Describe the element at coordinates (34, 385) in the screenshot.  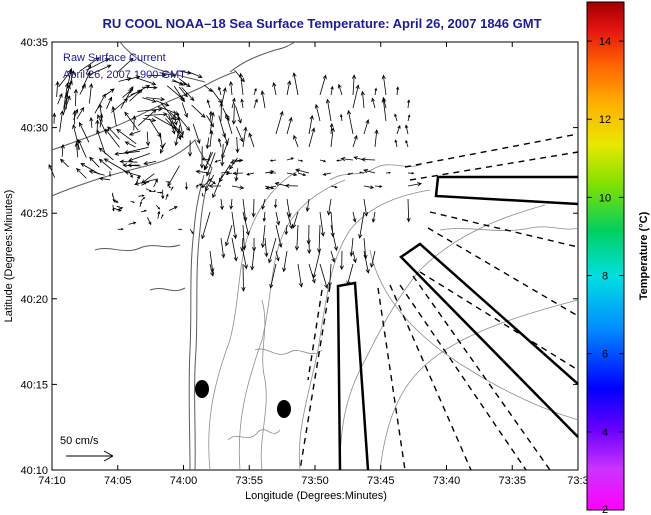
I see `y-tick-label: 40:15` at that location.